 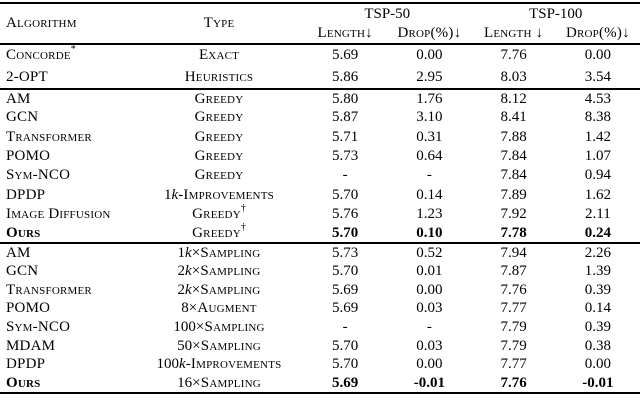 I want to click on value-cell: 5.71, so click(x=345, y=137).